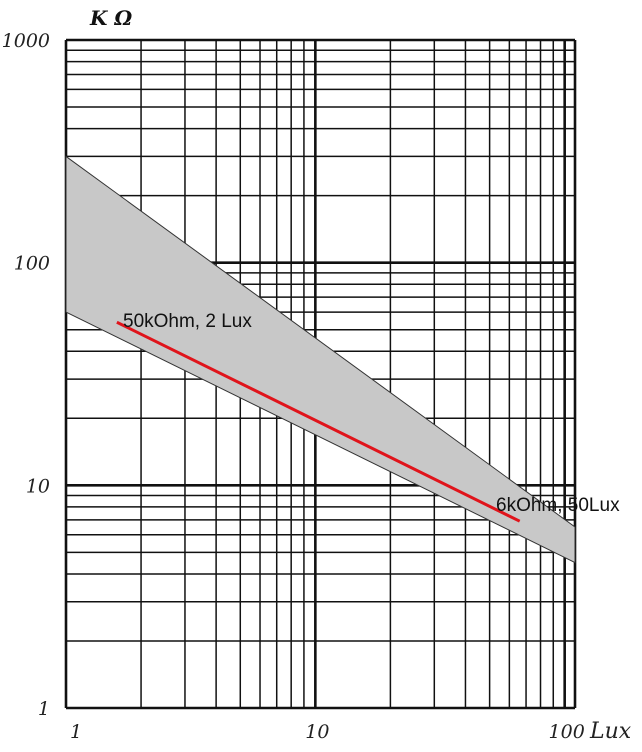  What do you see at coordinates (110, 18) in the screenshot?
I see `y-axis-label: K Ω` at bounding box center [110, 18].